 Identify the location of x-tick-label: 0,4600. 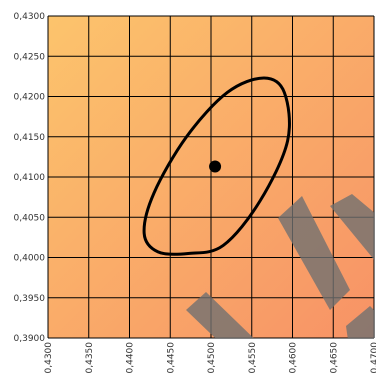
(294, 358).